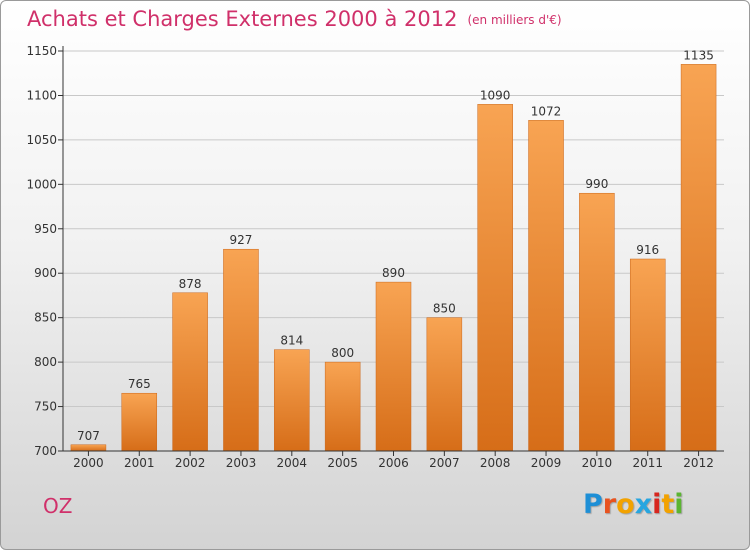  I want to click on x-tick-label: 2010, so click(597, 463).